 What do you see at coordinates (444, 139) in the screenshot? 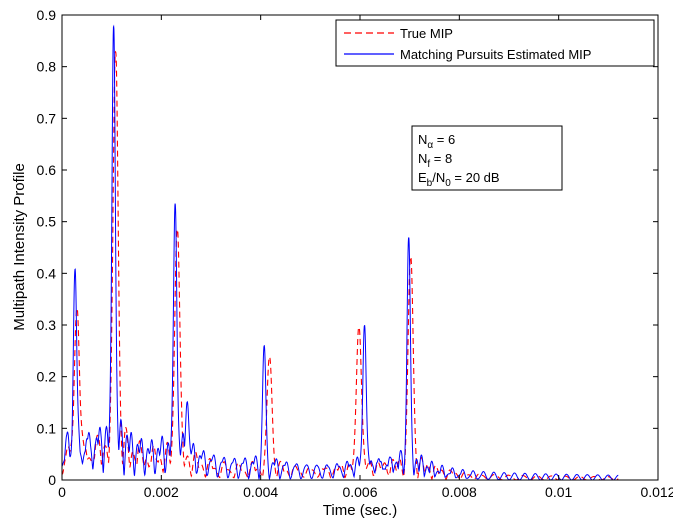
I see `anno-n-alpha-rest: = 6` at bounding box center [444, 139].